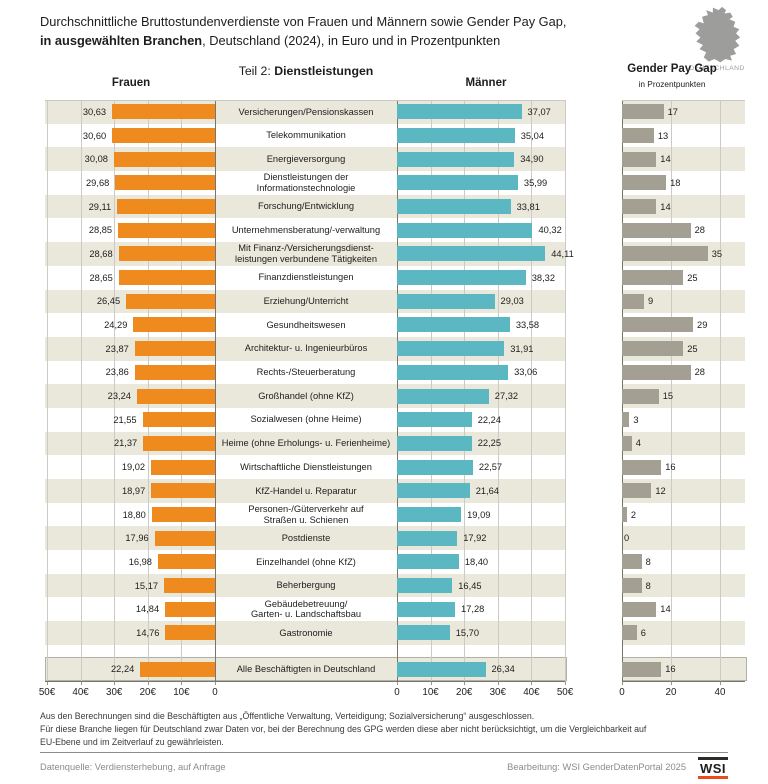 The image size is (768, 784). Describe the element at coordinates (643, 632) in the screenshot. I see `gpg-value: 6` at that location.